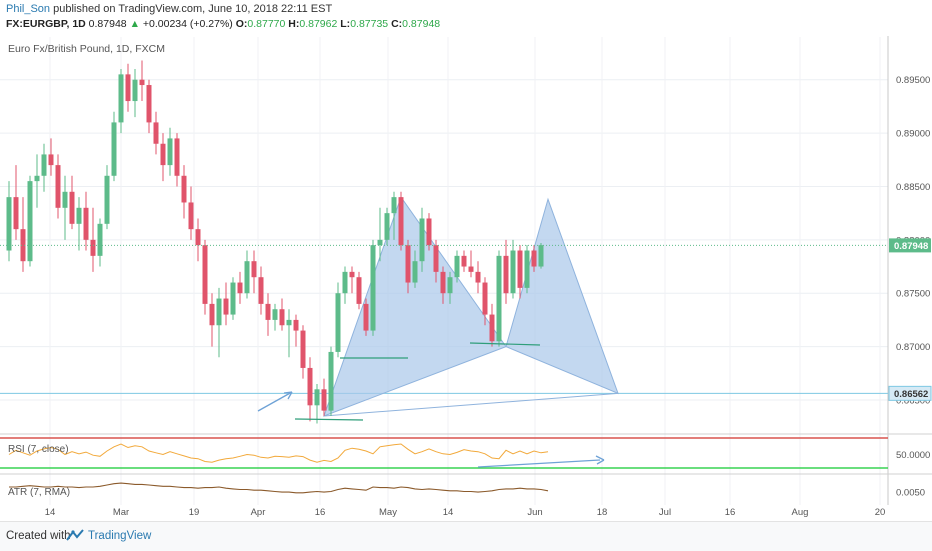 This screenshot has height=551, width=932. I want to click on high-label: H:, so click(294, 24).